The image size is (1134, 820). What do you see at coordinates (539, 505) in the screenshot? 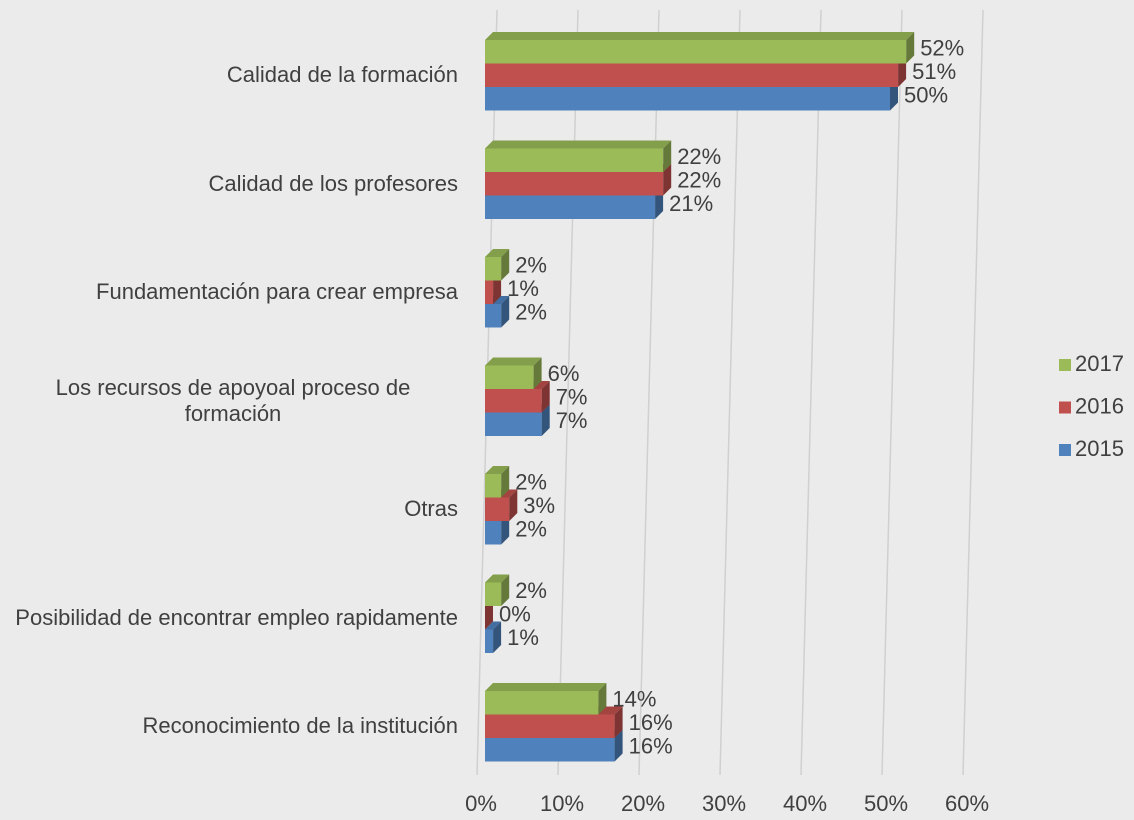
I see `data-label: 3%` at bounding box center [539, 505].